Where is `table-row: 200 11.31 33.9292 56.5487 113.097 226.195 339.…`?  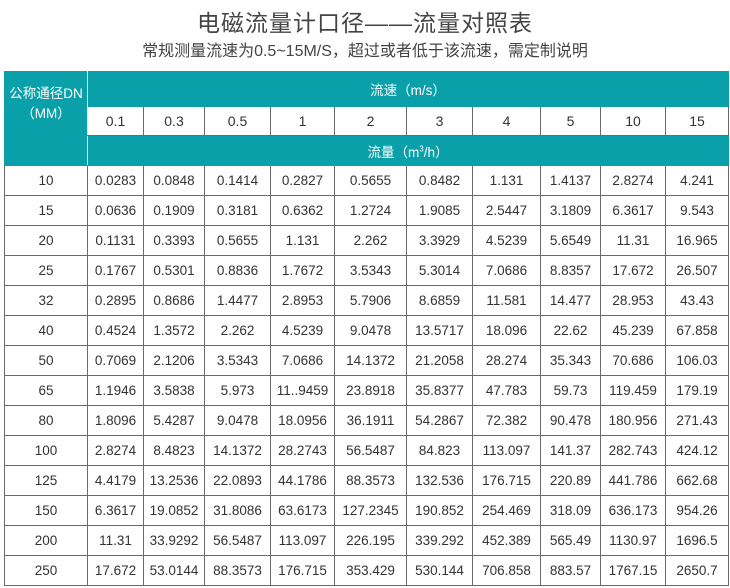
table-row: 200 11.31 33.9292 56.5487 113.097 226.195 339.… is located at coordinates (367, 540).